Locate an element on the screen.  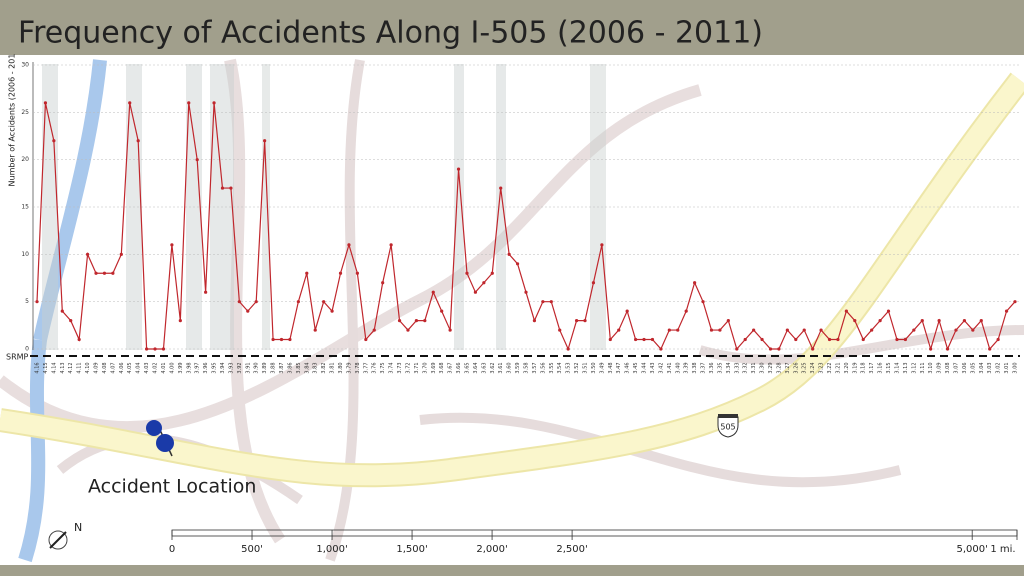
x-tick-label: 3.40 is located at coordinates (678, 367).